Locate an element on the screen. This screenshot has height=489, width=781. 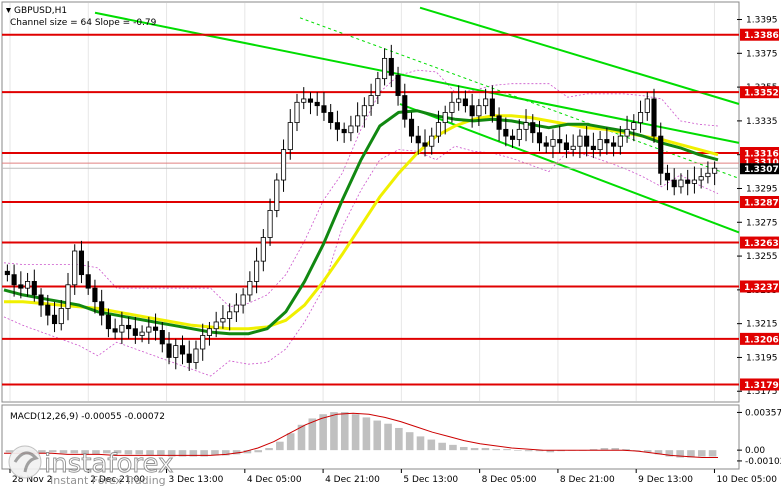
level-price-label: 1.3237 is located at coordinates (761, 288).